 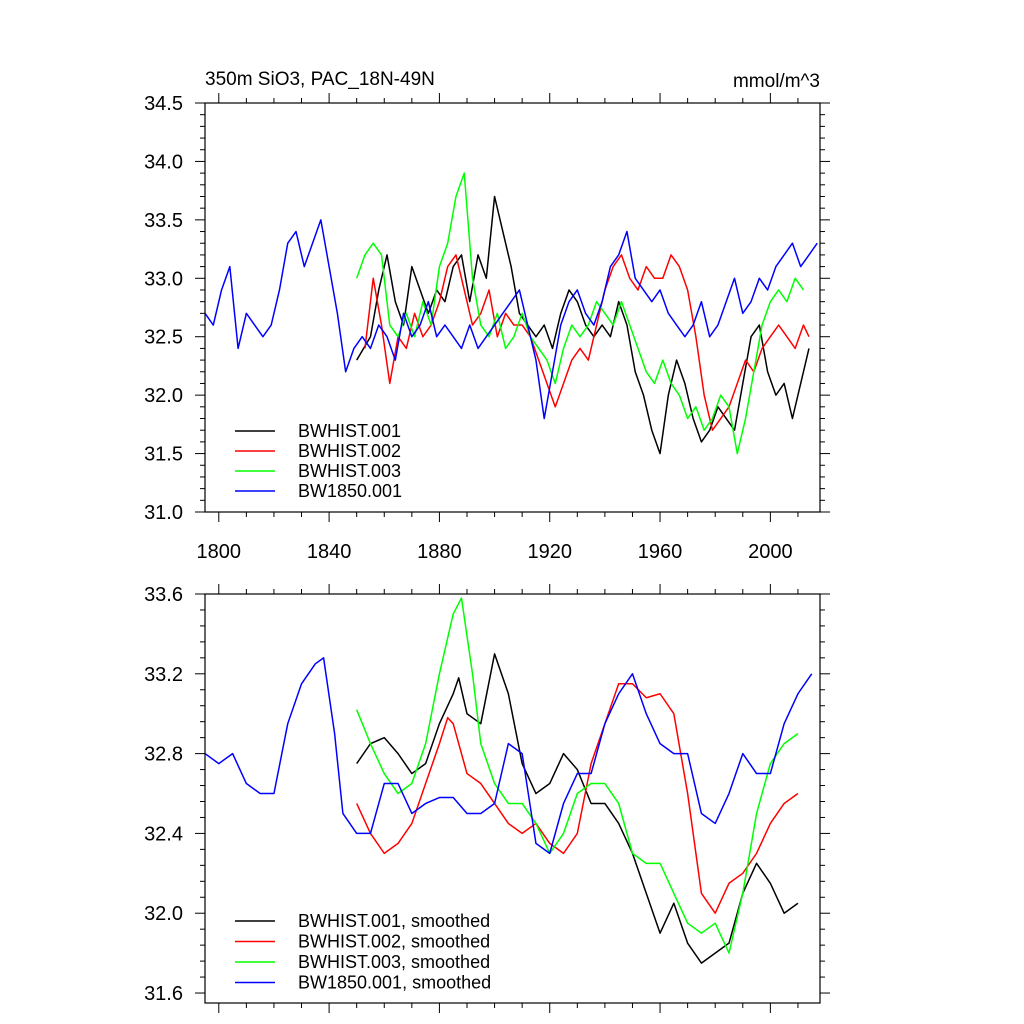 I want to click on x-tick-label: 1880, so click(x=439, y=552).